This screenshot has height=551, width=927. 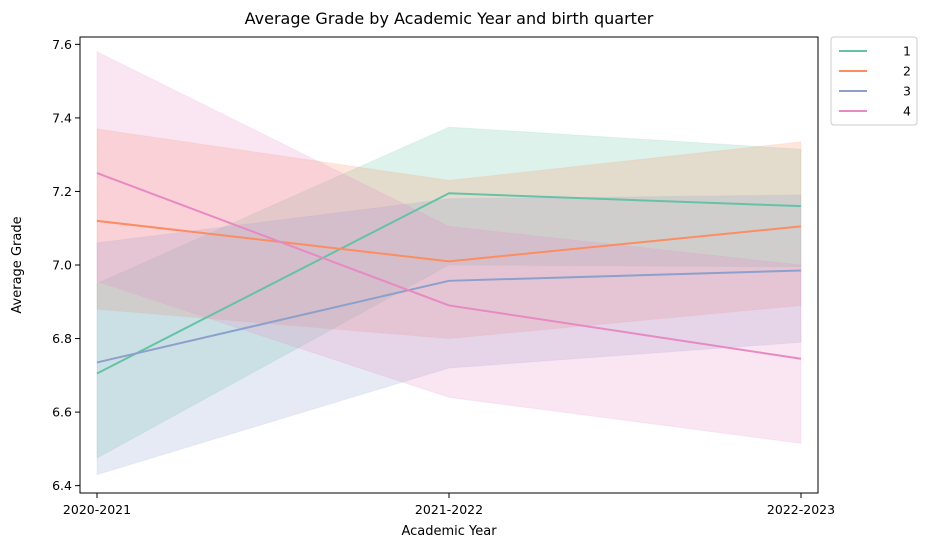 I want to click on x-axis-label: Academic Year, so click(x=449, y=531).